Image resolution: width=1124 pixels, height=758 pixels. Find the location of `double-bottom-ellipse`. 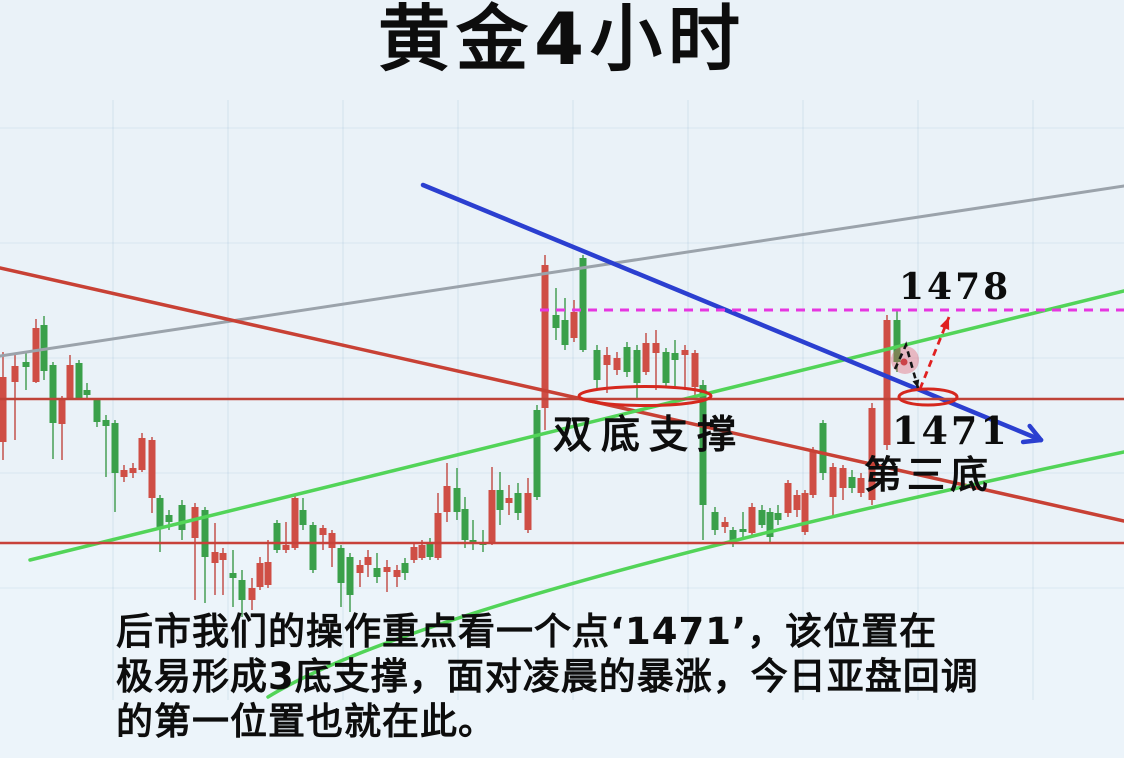

double-bottom-ellipse is located at coordinates (645, 396).